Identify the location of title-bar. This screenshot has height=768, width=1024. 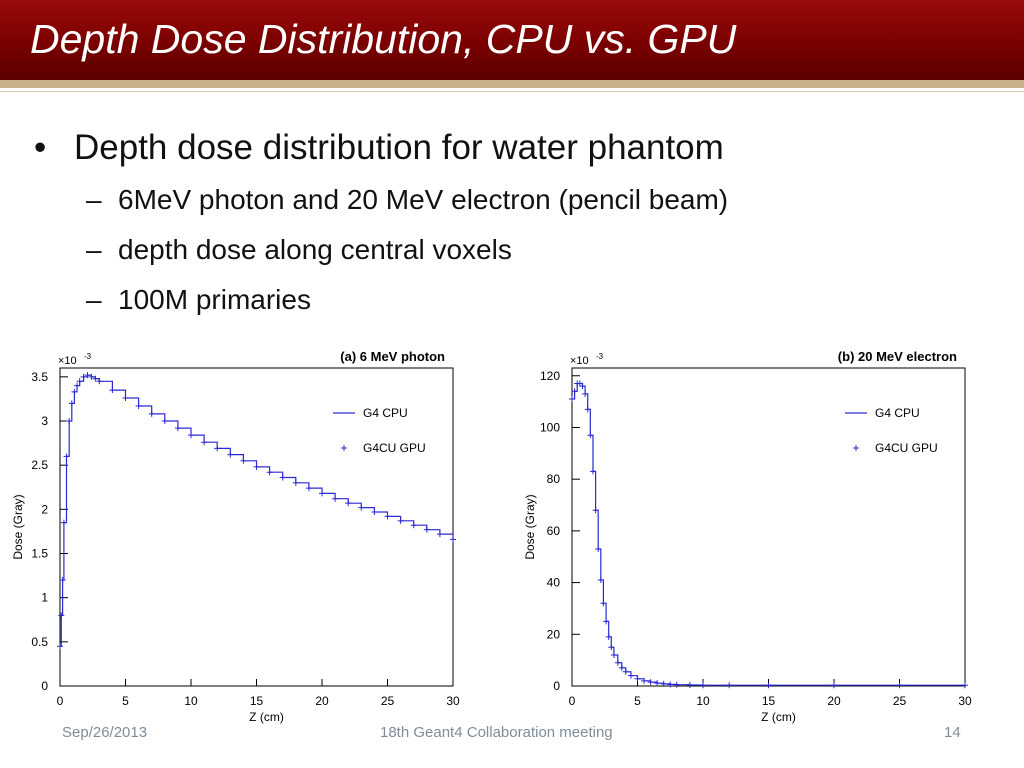
(512, 40).